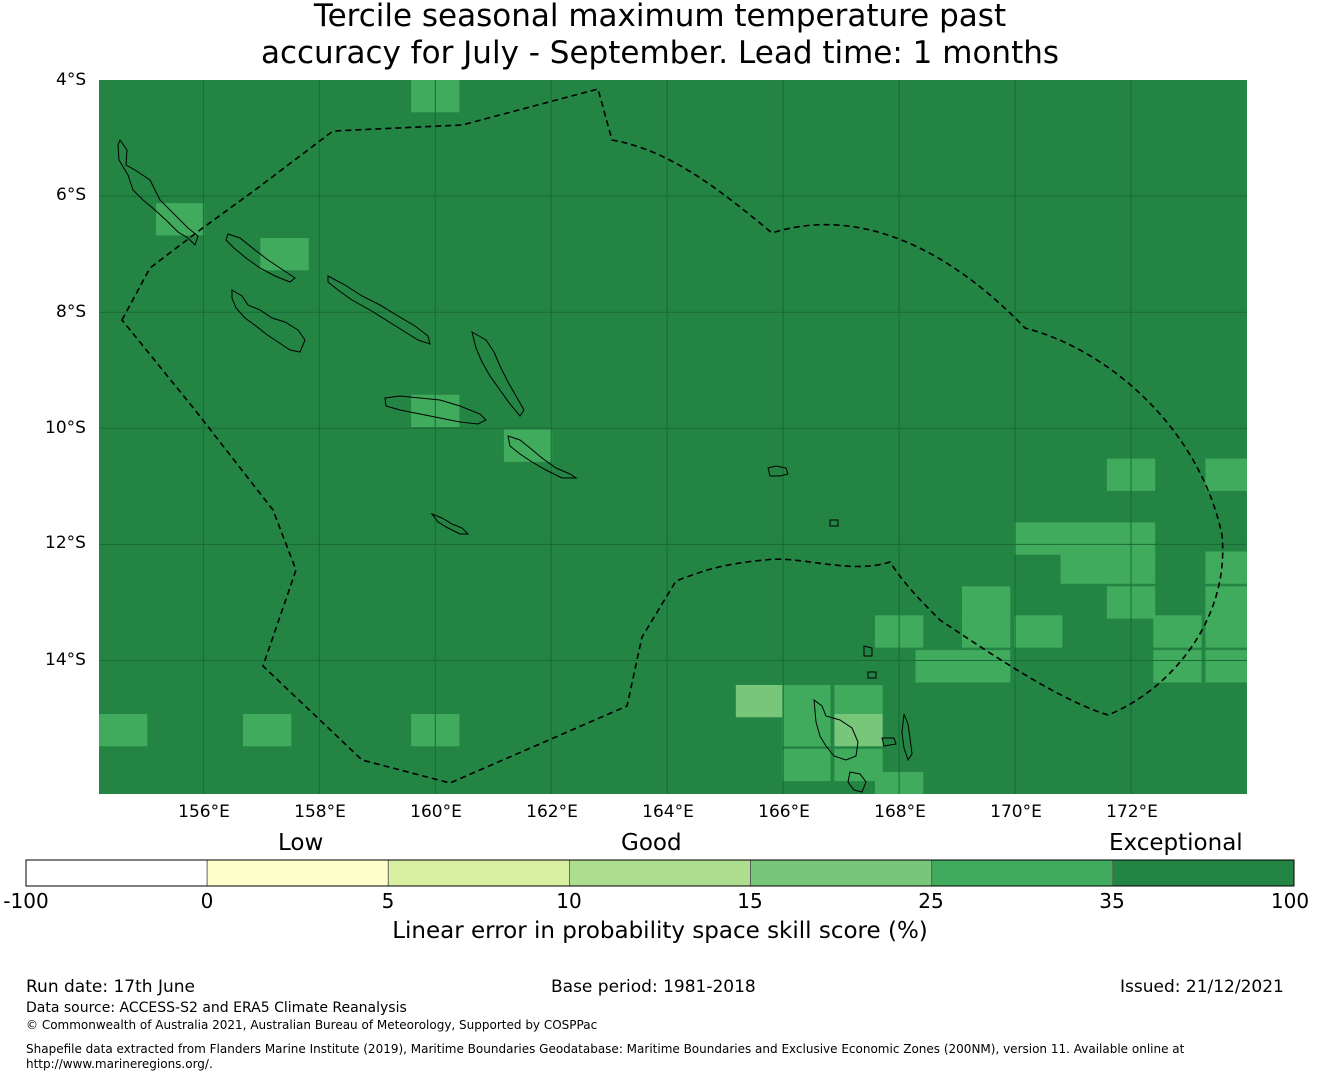  Describe the element at coordinates (857, 782) in the screenshot. I see `coastline-malakula` at that location.